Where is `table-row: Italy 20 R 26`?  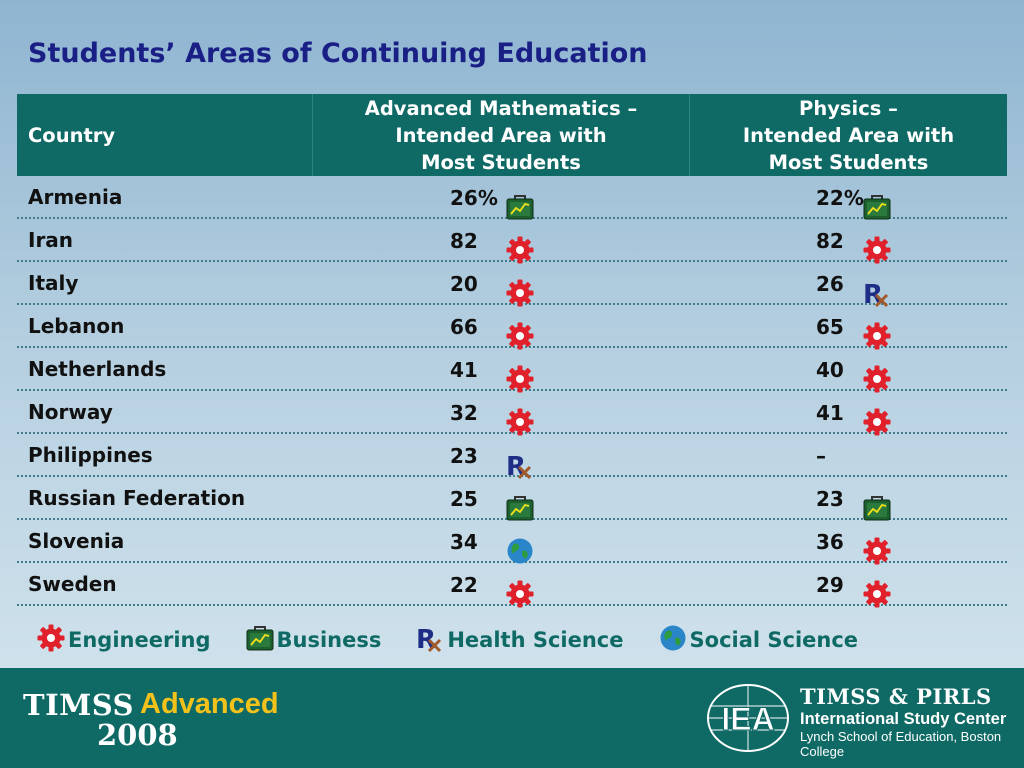
table-row: Italy 20 R 26 is located at coordinates (512, 285).